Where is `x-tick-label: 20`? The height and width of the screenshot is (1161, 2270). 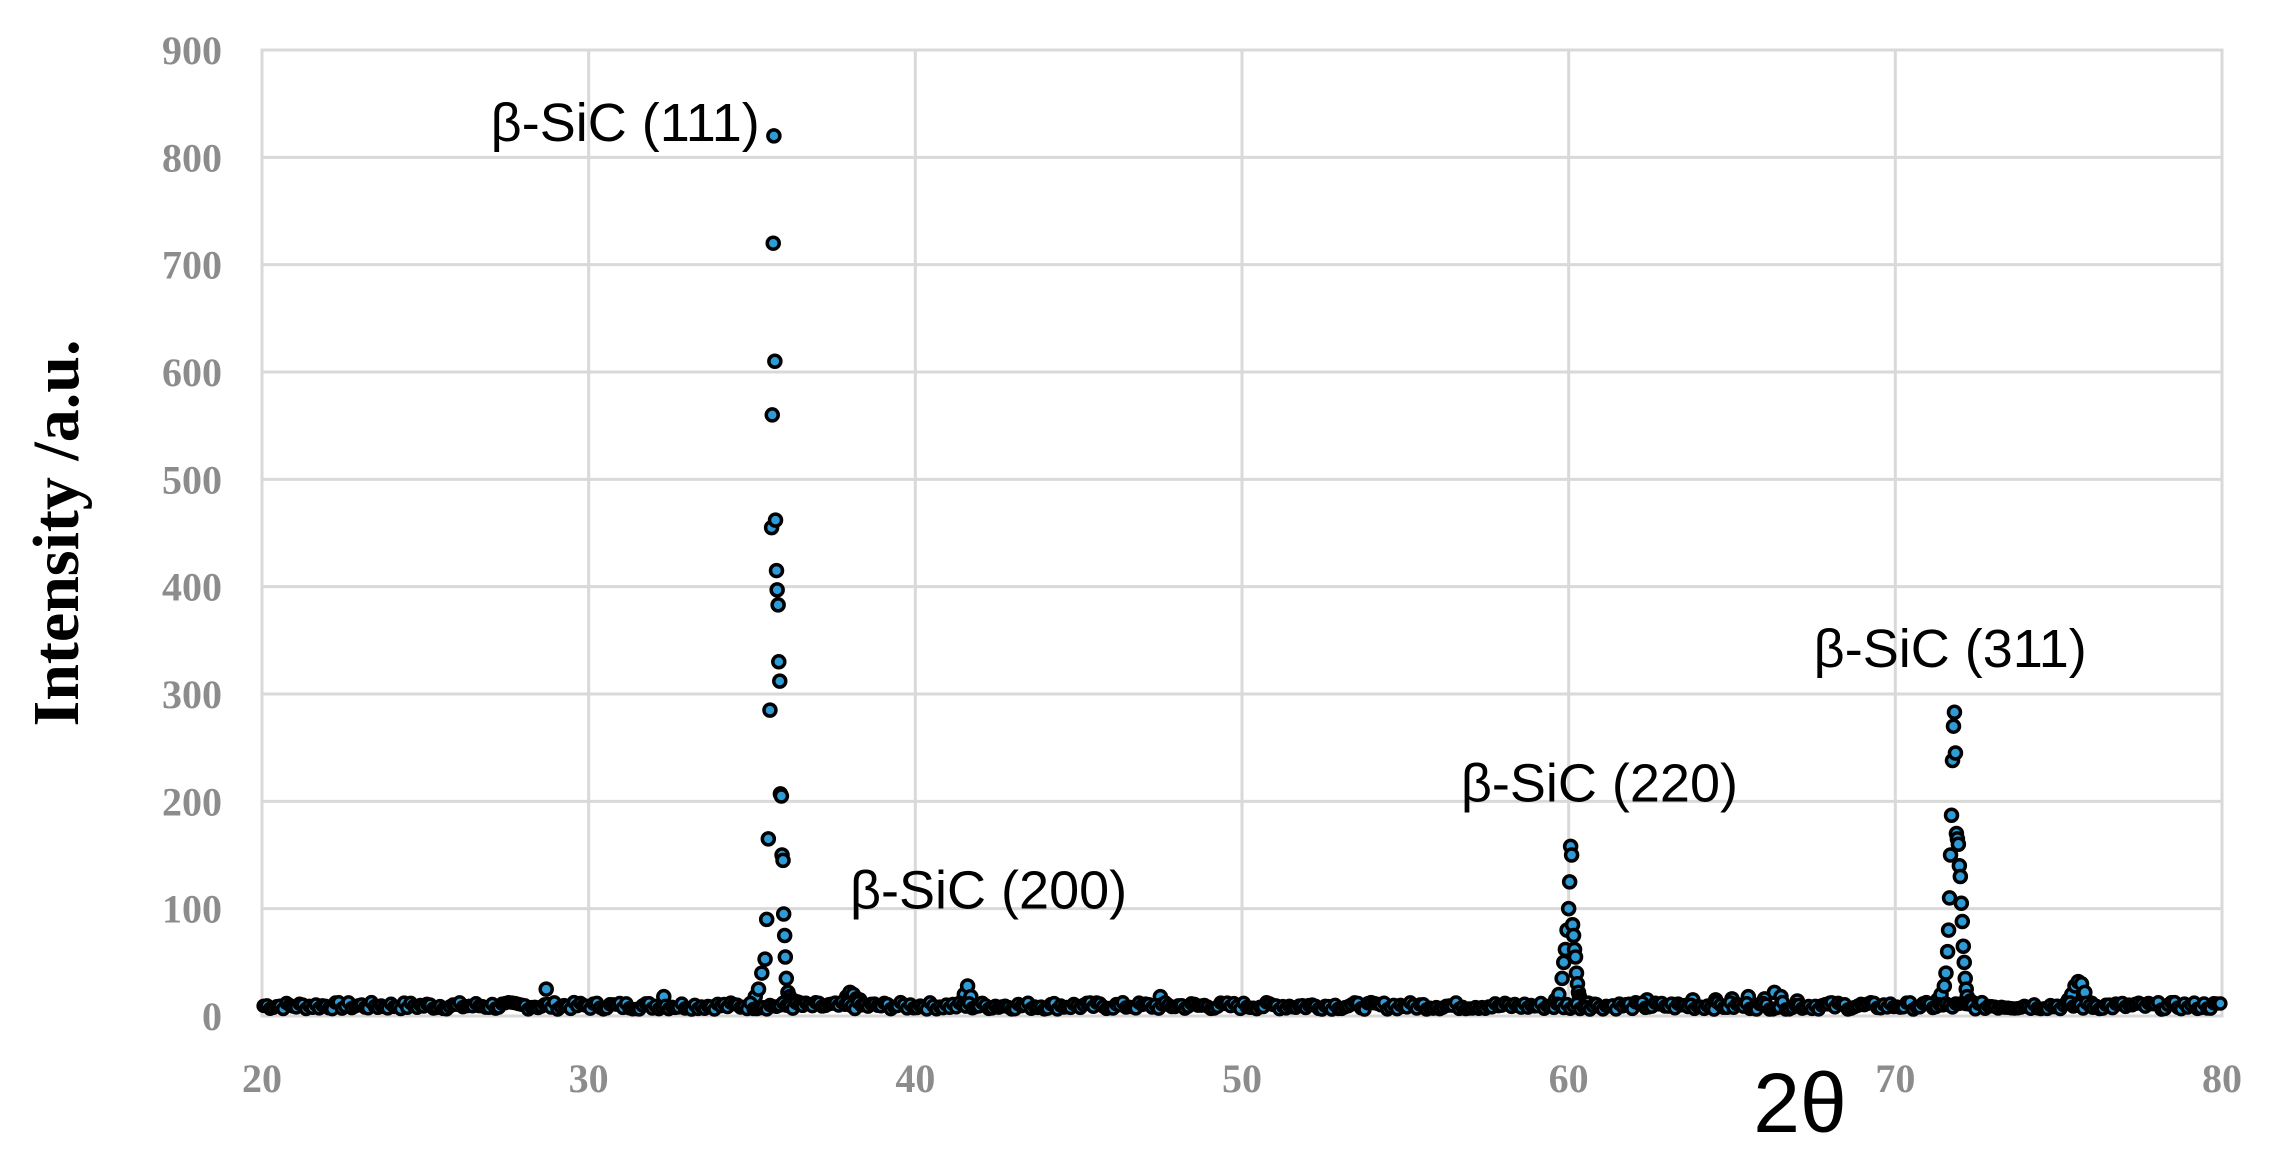
x-tick-label: 20 is located at coordinates (262, 1078).